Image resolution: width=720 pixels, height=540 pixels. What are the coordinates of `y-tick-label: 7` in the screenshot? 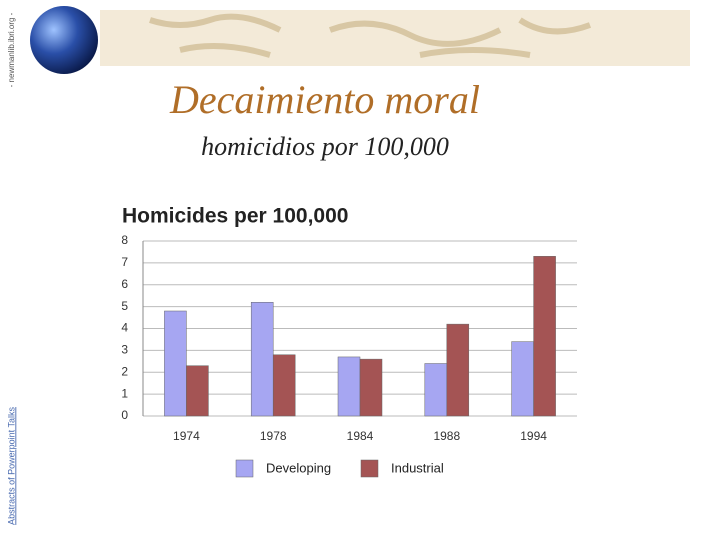 It's located at (124, 262).